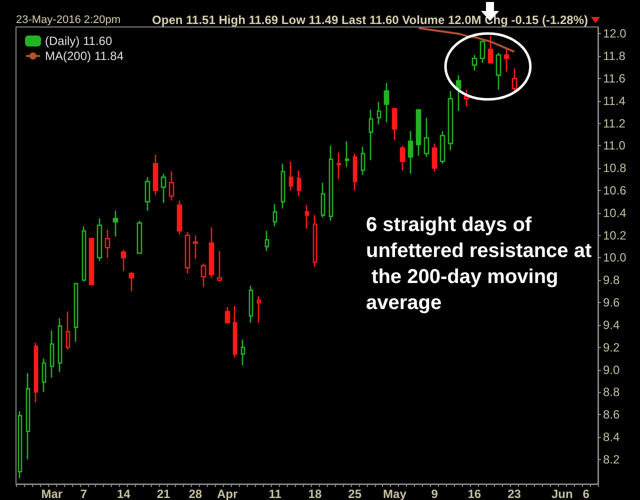 The image size is (640, 500). What do you see at coordinates (475, 493) in the screenshot?
I see `x-tick-label: 16` at bounding box center [475, 493].